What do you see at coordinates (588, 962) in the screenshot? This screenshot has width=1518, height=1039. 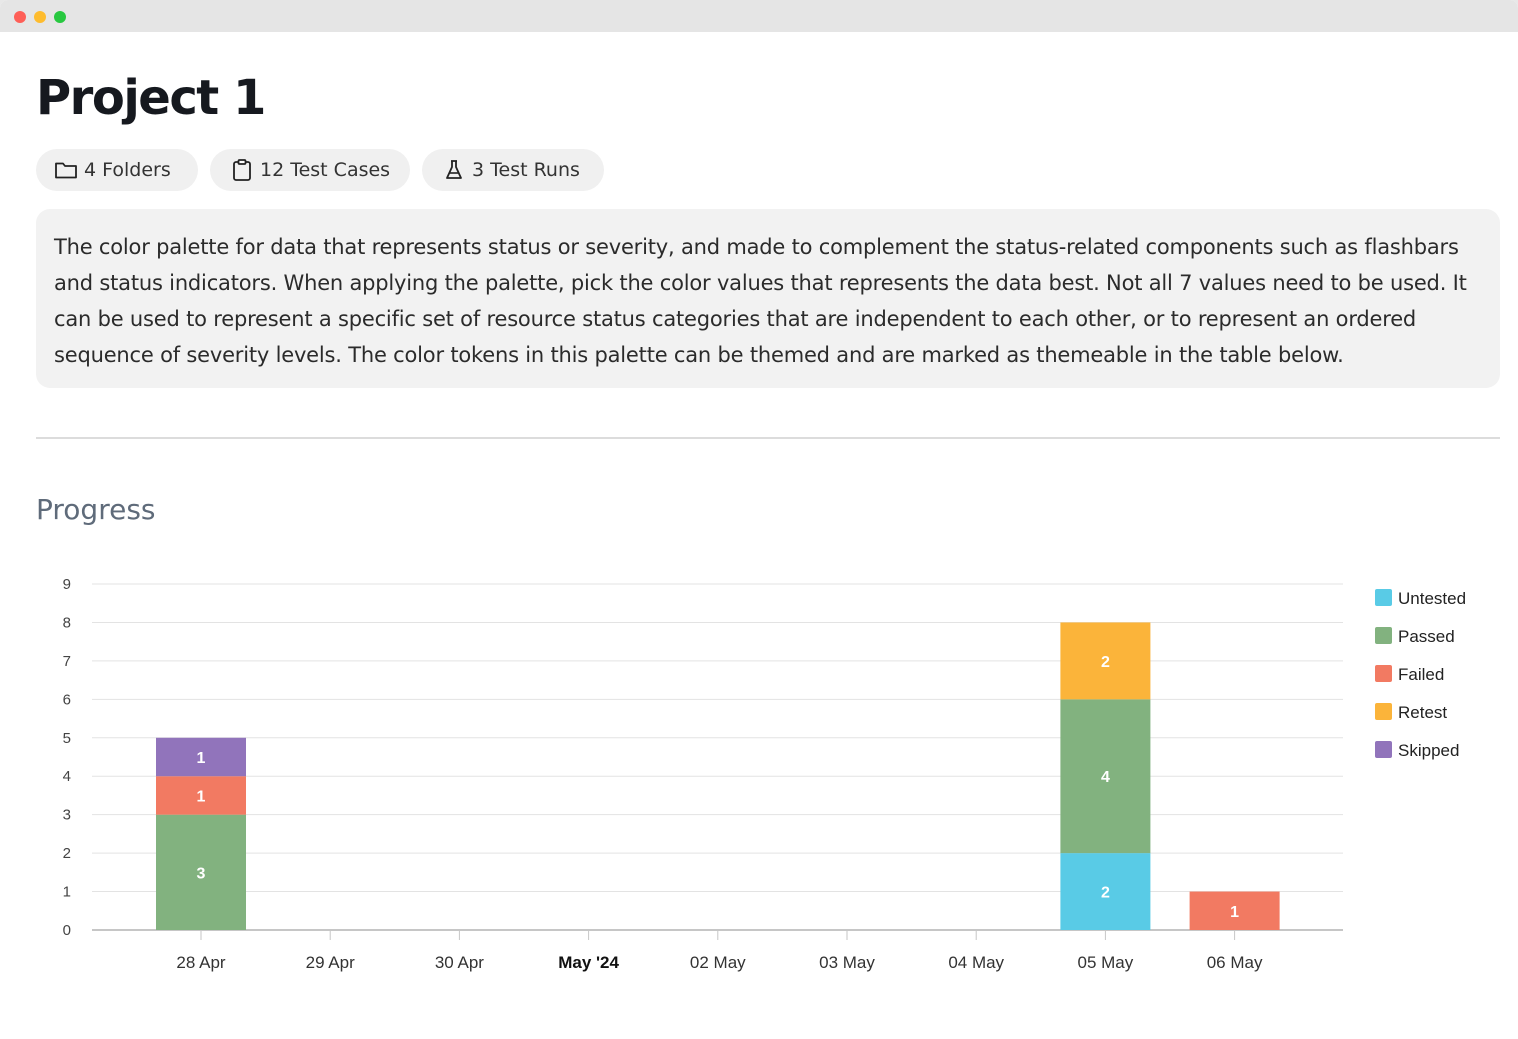 I see `x-tick-label: May '24` at bounding box center [588, 962].